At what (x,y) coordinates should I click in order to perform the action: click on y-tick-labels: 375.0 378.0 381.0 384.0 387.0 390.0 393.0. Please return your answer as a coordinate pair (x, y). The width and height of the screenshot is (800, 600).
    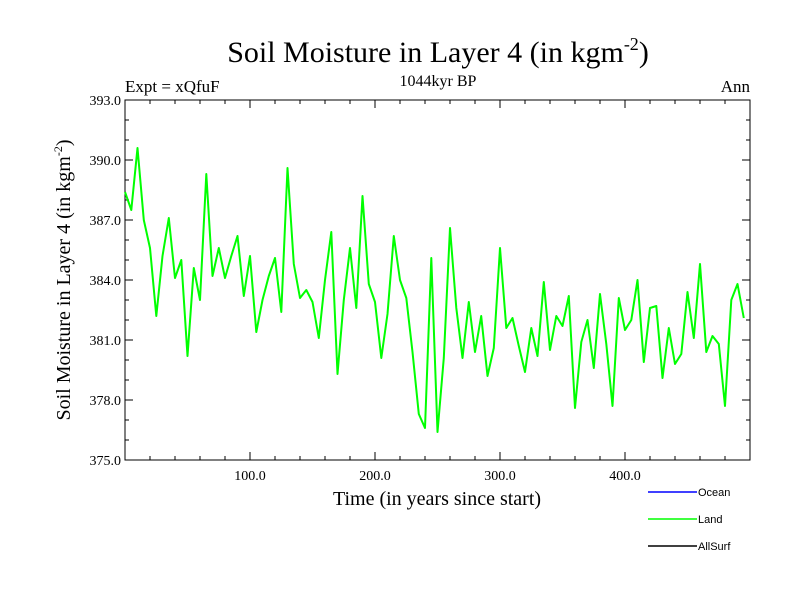
    Looking at the image, I should click on (106, 281).